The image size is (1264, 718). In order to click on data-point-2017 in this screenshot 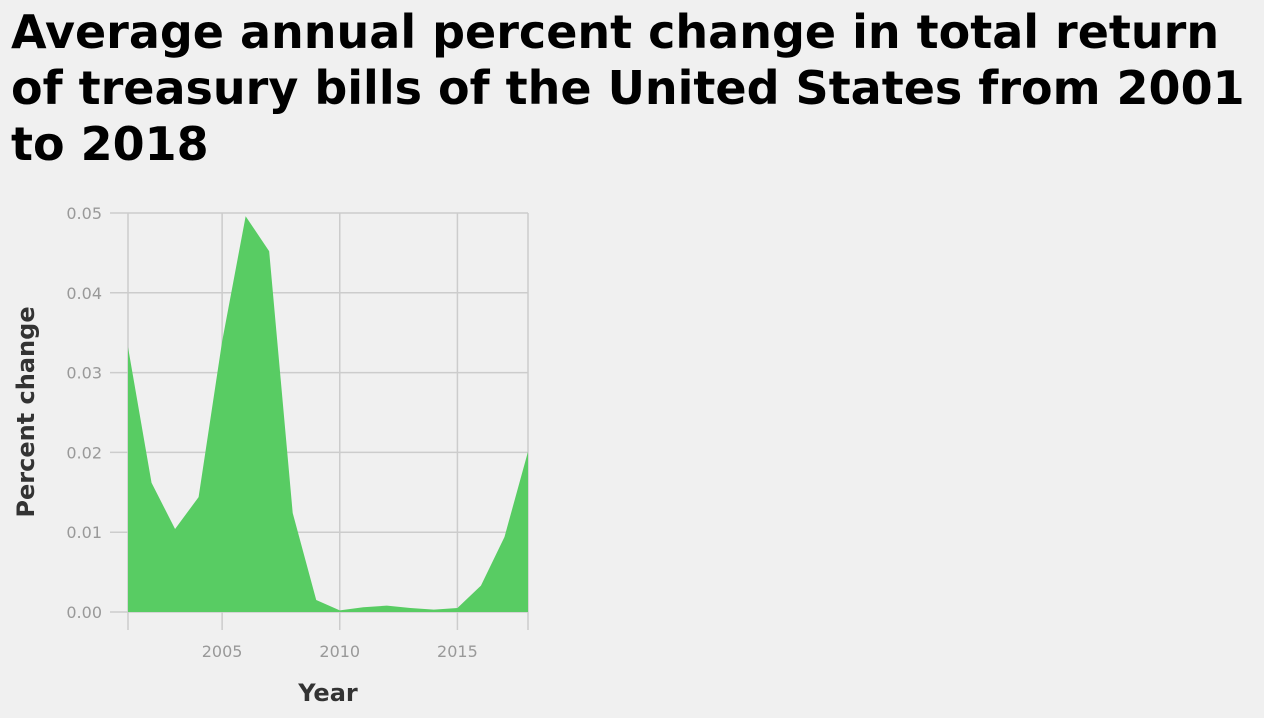, I will do `click(504, 537)`.